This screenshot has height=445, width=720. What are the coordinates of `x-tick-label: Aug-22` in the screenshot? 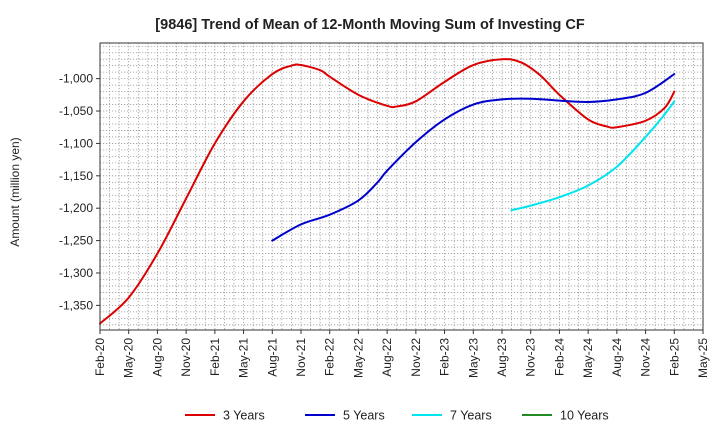 It's located at (387, 357).